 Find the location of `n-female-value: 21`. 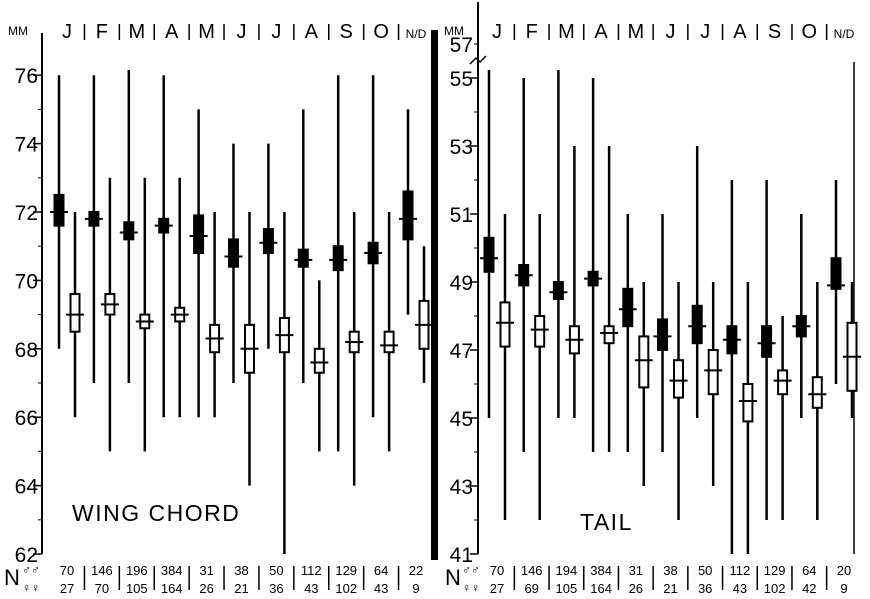

n-female-value: 21 is located at coordinates (241, 588).